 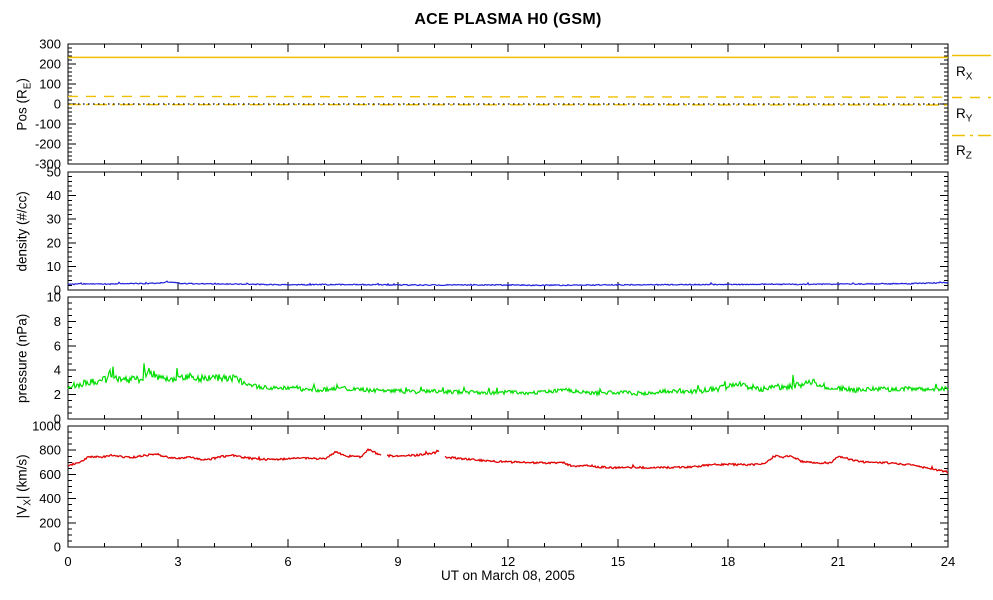 I want to click on y-tick-label: 400, so click(x=50, y=498).